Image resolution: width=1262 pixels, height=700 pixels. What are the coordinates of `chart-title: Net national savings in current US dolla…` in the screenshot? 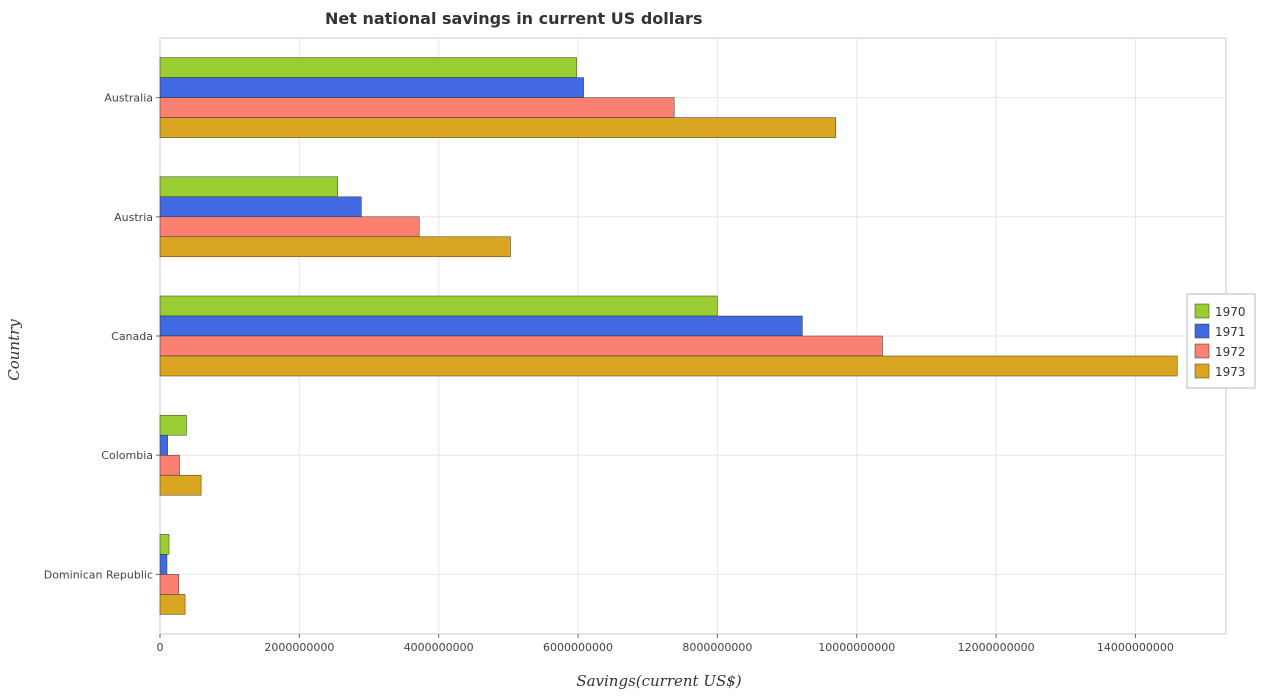 It's located at (513, 18).